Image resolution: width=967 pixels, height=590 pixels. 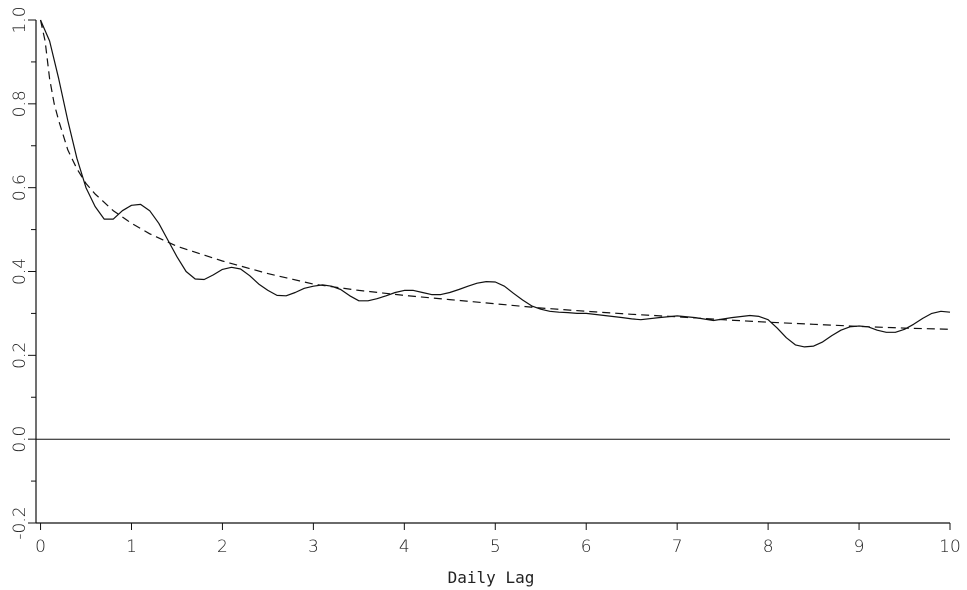 I want to click on x-axis-ticks: 0 1 2 3 4 5 6 7 8 9 10, so click(x=498, y=540).